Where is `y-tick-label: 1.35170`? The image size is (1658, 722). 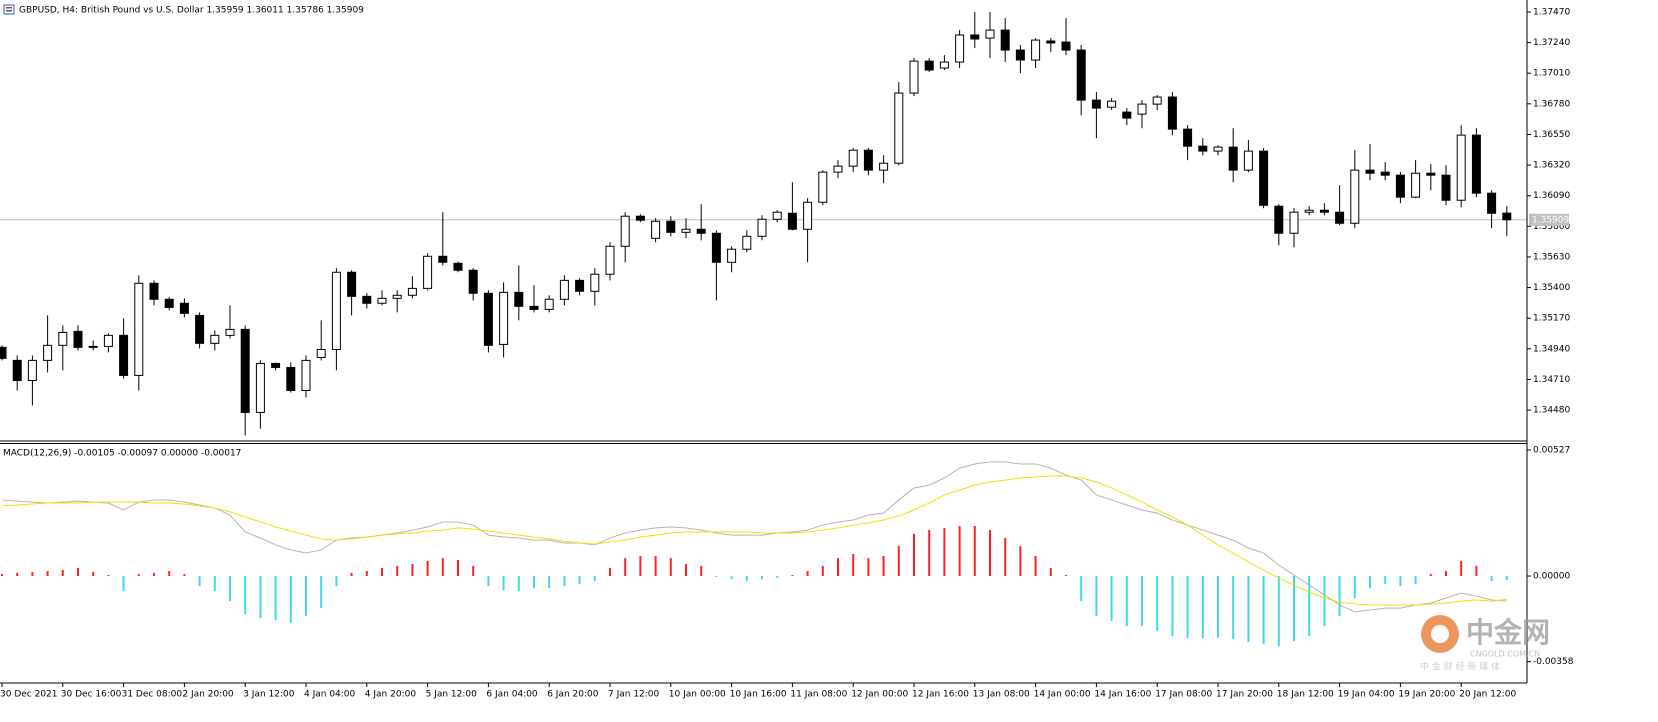 y-tick-label: 1.35170 is located at coordinates (1551, 319).